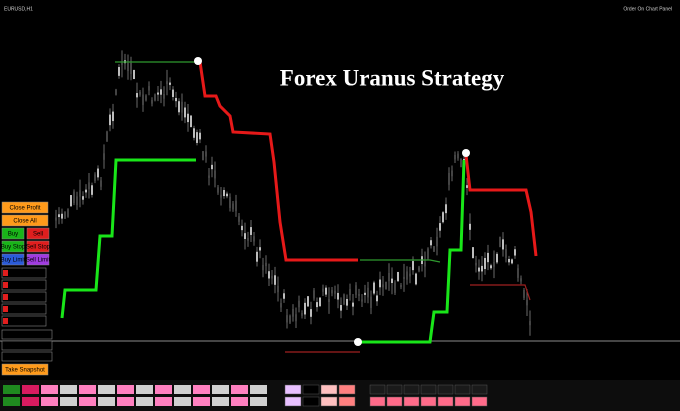  What do you see at coordinates (128, 238) in the screenshot?
I see `support-line` at bounding box center [128, 238].